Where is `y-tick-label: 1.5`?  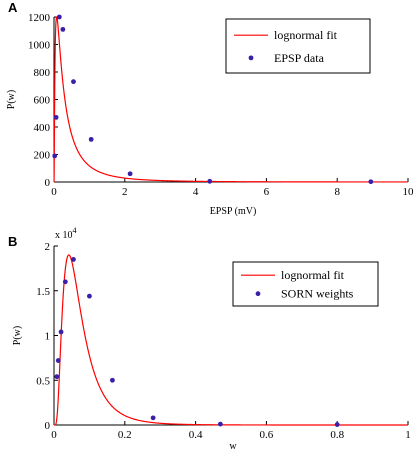 y-tick-label: 1.5 is located at coordinates (43, 292).